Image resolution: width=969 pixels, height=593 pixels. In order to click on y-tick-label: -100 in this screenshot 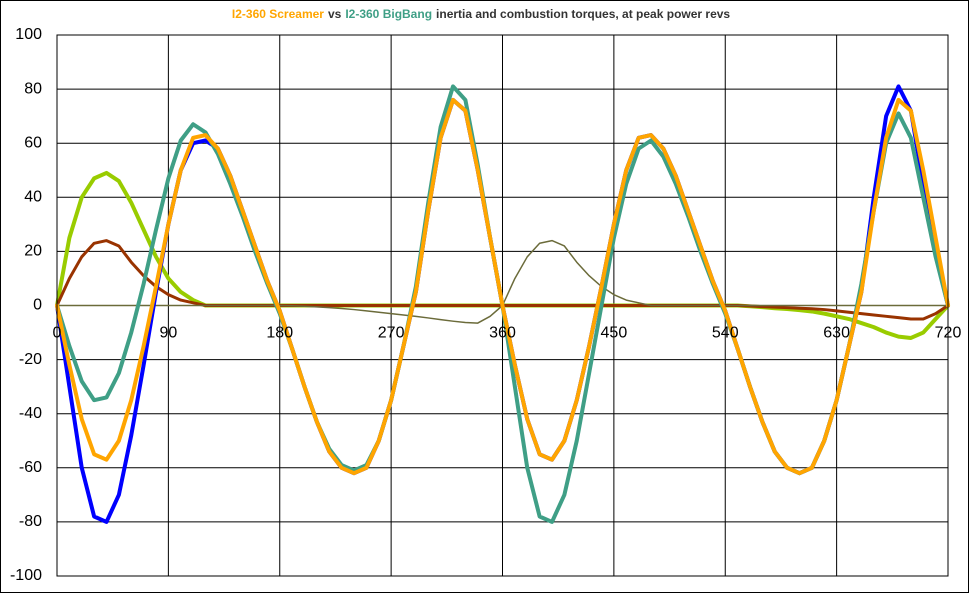, I will do `click(26, 575)`.